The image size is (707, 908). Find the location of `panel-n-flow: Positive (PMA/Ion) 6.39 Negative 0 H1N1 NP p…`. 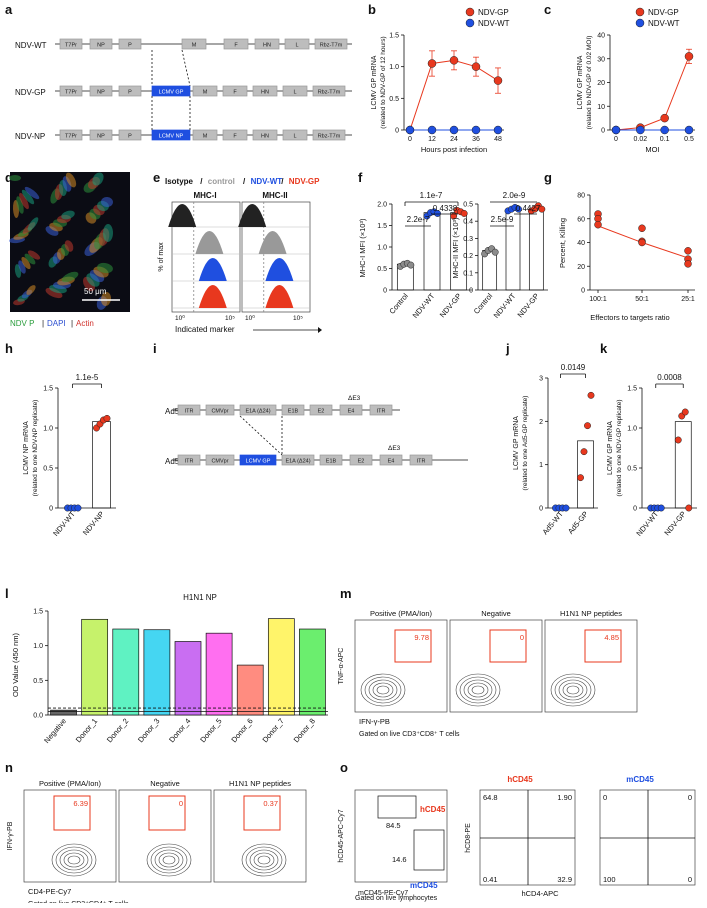

panel-n-flow: Positive (PMA/Ion) 6.39 Negative 0 H1N1 NP p… is located at coordinates (157, 843).